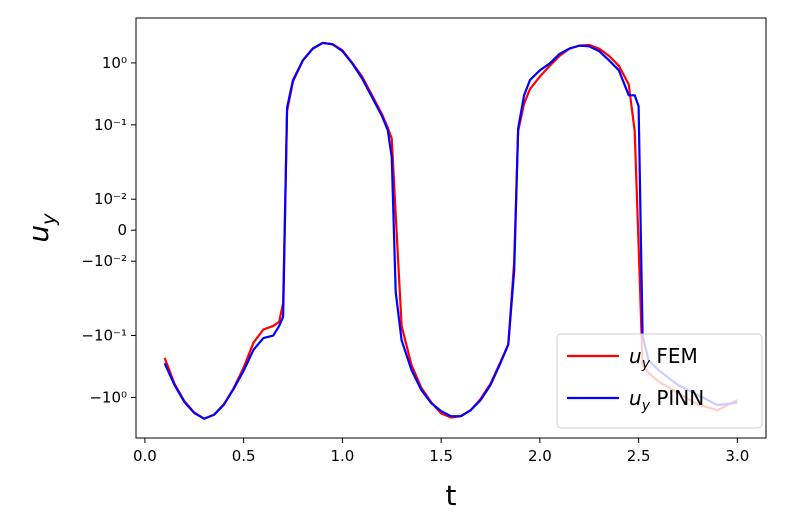 The height and width of the screenshot is (529, 793). Describe the element at coordinates (540, 456) in the screenshot. I see `x-tick-label: 2.0` at that location.